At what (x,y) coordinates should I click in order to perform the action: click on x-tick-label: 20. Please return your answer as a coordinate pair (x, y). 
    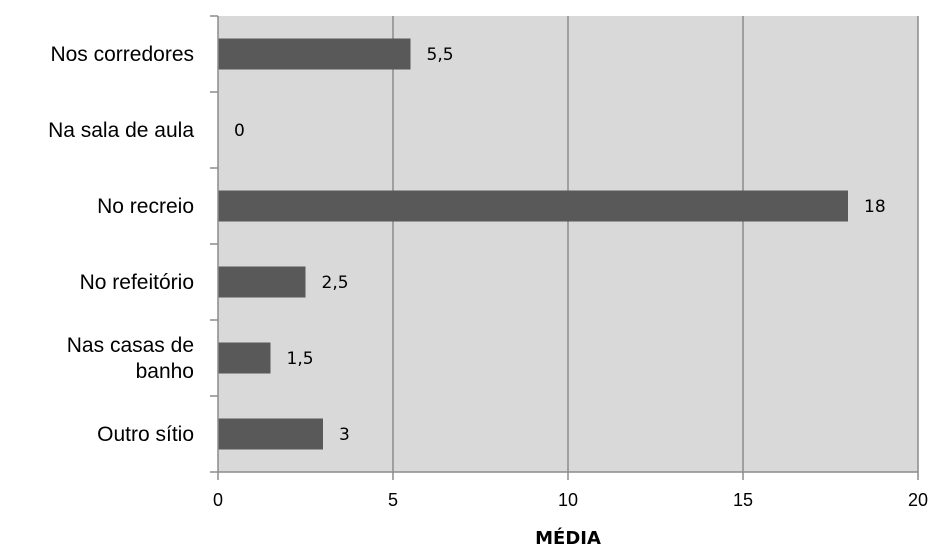
    Looking at the image, I should click on (918, 500).